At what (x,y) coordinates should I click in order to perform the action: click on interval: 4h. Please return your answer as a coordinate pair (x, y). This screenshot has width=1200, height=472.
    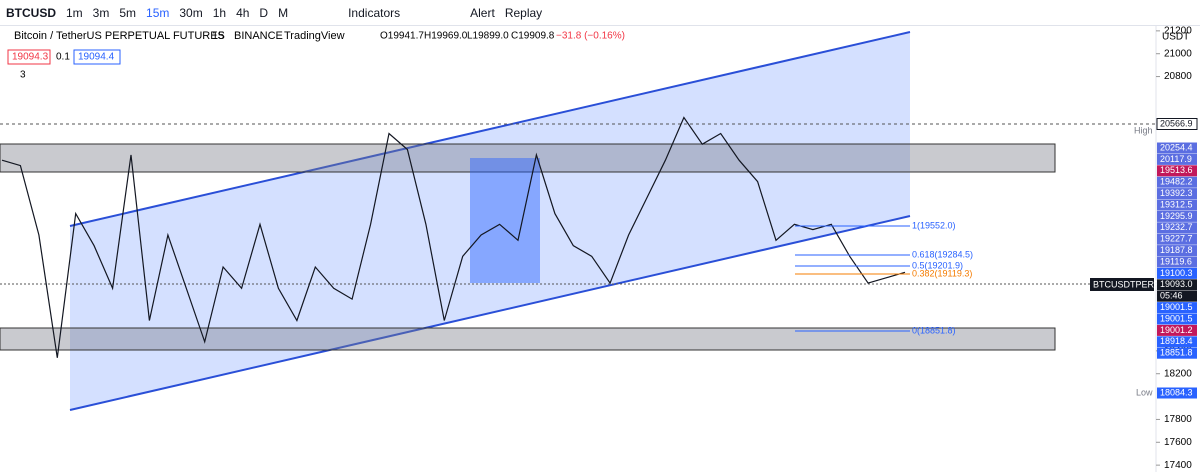
    Looking at the image, I should click on (243, 12).